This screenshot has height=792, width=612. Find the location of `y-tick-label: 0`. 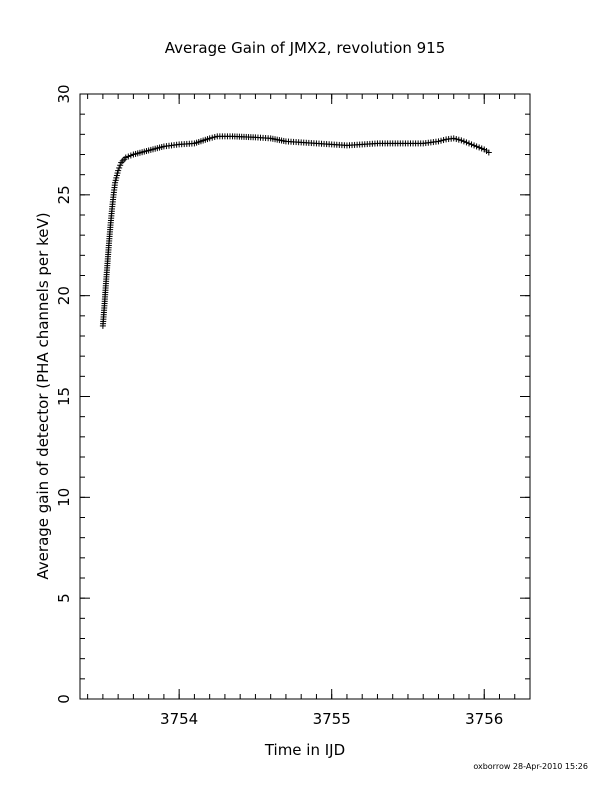

y-tick-label: 0 is located at coordinates (64, 699).